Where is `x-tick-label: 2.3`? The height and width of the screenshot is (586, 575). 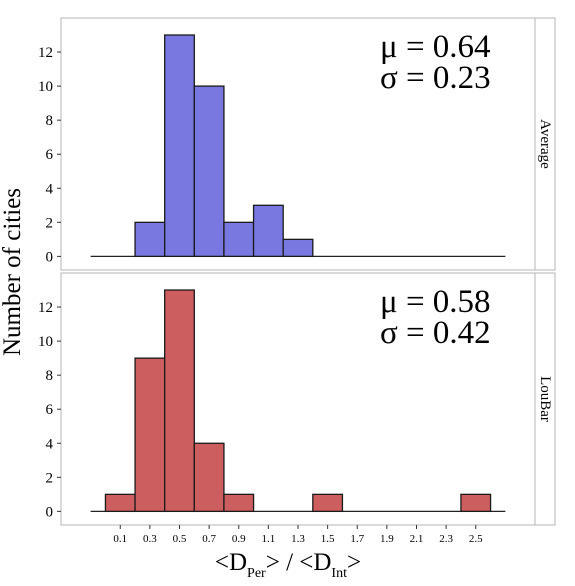 x-tick-label: 2.3 is located at coordinates (446, 539).